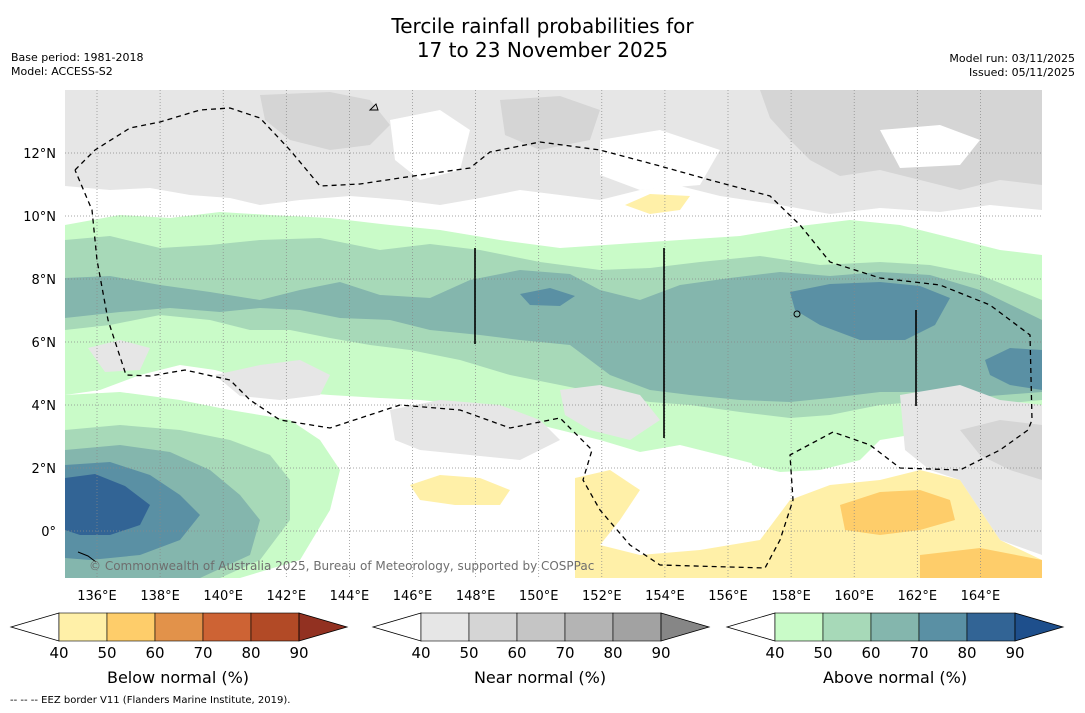  Describe the element at coordinates (413, 596) in the screenshot. I see `longitude-label: 146°E` at that location.